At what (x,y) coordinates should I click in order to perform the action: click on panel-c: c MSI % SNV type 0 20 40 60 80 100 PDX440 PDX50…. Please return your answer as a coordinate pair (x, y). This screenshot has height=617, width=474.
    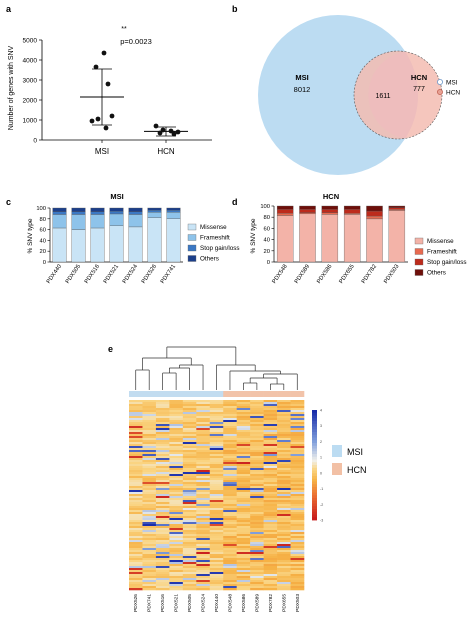
    Looking at the image, I should click on (123, 238).